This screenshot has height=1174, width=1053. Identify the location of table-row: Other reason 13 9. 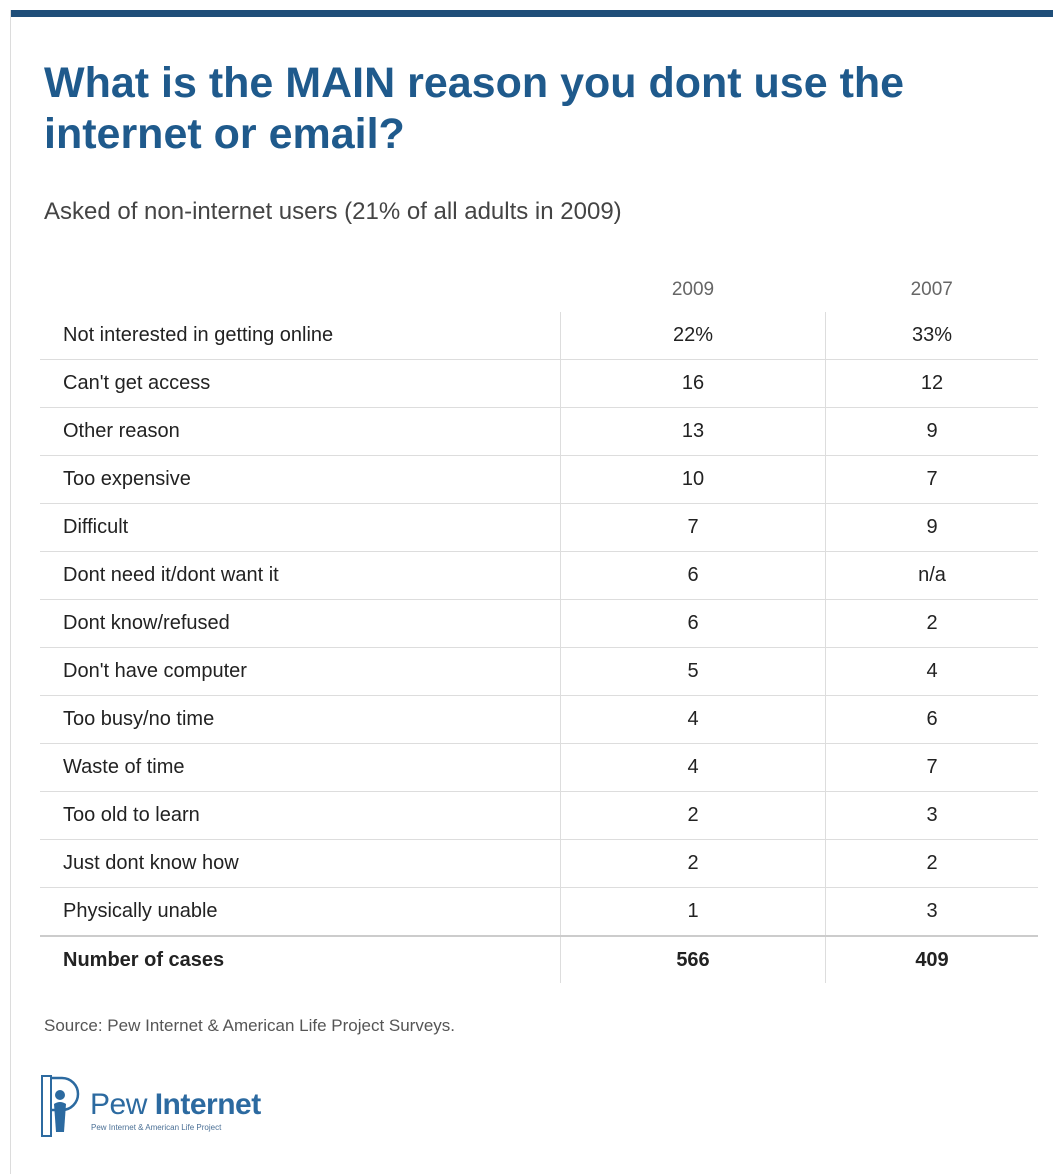
(539, 431).